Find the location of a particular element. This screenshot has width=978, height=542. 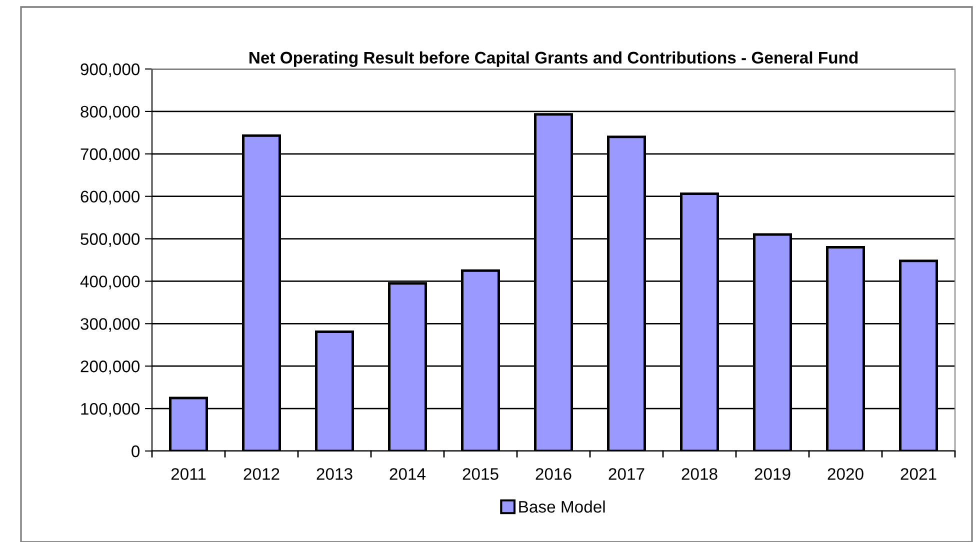

x-tick-label: 2017 is located at coordinates (626, 474).